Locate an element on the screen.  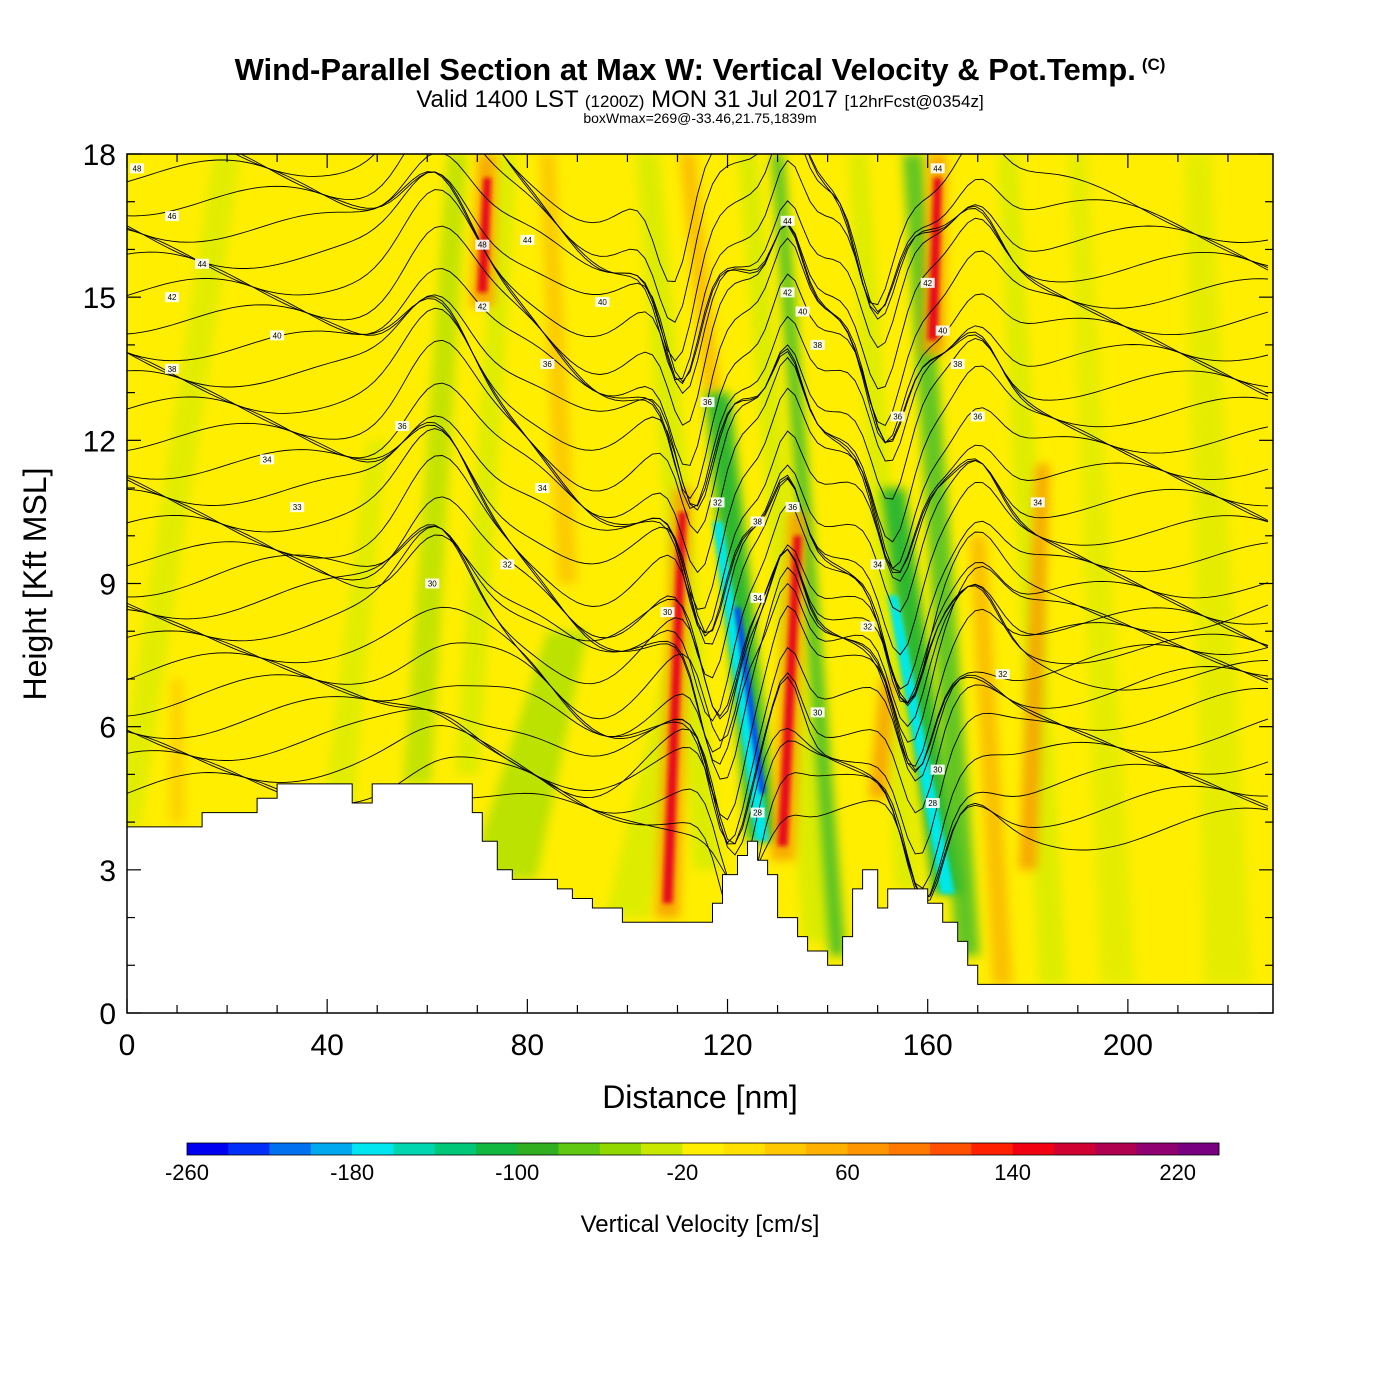
contour-label-2: 46 is located at coordinates (172, 216).